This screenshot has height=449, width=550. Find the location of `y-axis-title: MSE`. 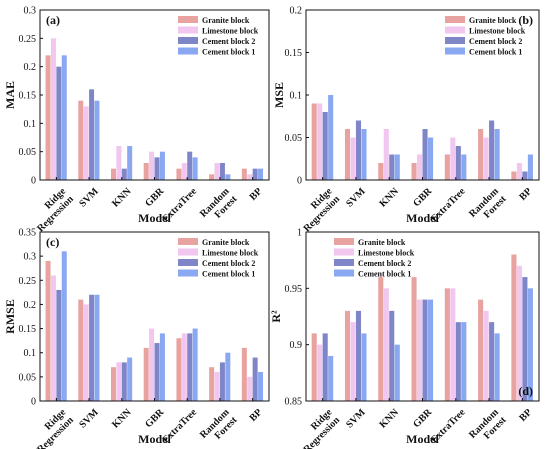

y-axis-title: MSE is located at coordinates (279, 95).